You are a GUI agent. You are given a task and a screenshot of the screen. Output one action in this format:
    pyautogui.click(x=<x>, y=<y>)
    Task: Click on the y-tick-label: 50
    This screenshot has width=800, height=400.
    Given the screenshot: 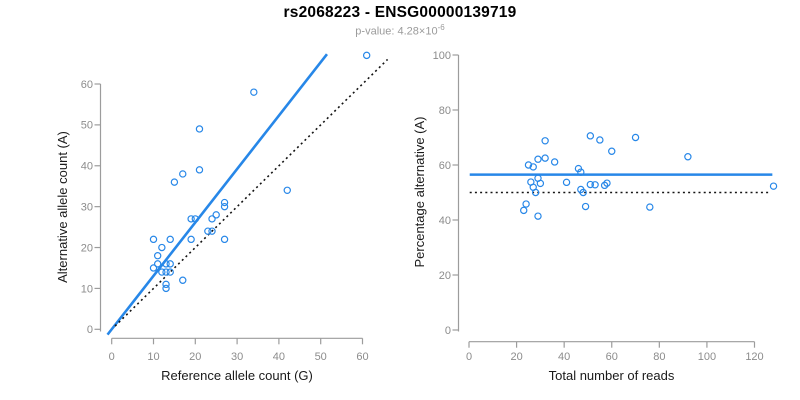 What is the action you would take?
    pyautogui.click(x=87, y=126)
    